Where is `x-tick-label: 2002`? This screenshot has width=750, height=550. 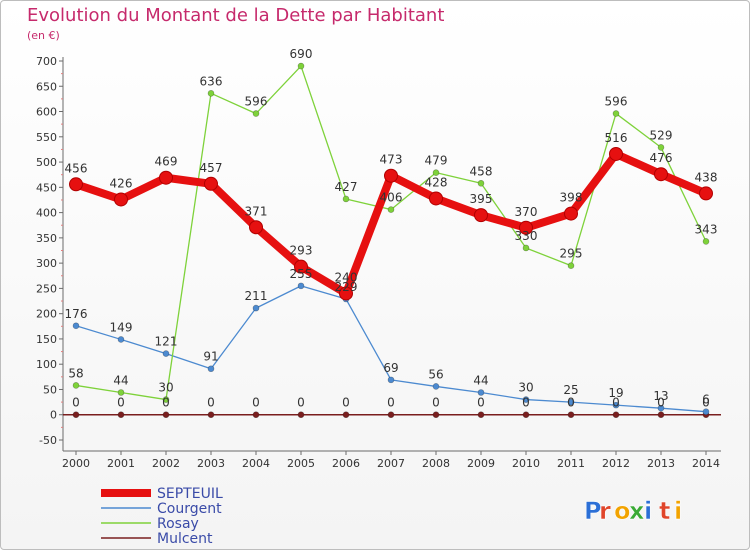 x-tick-label: 2002 is located at coordinates (166, 463).